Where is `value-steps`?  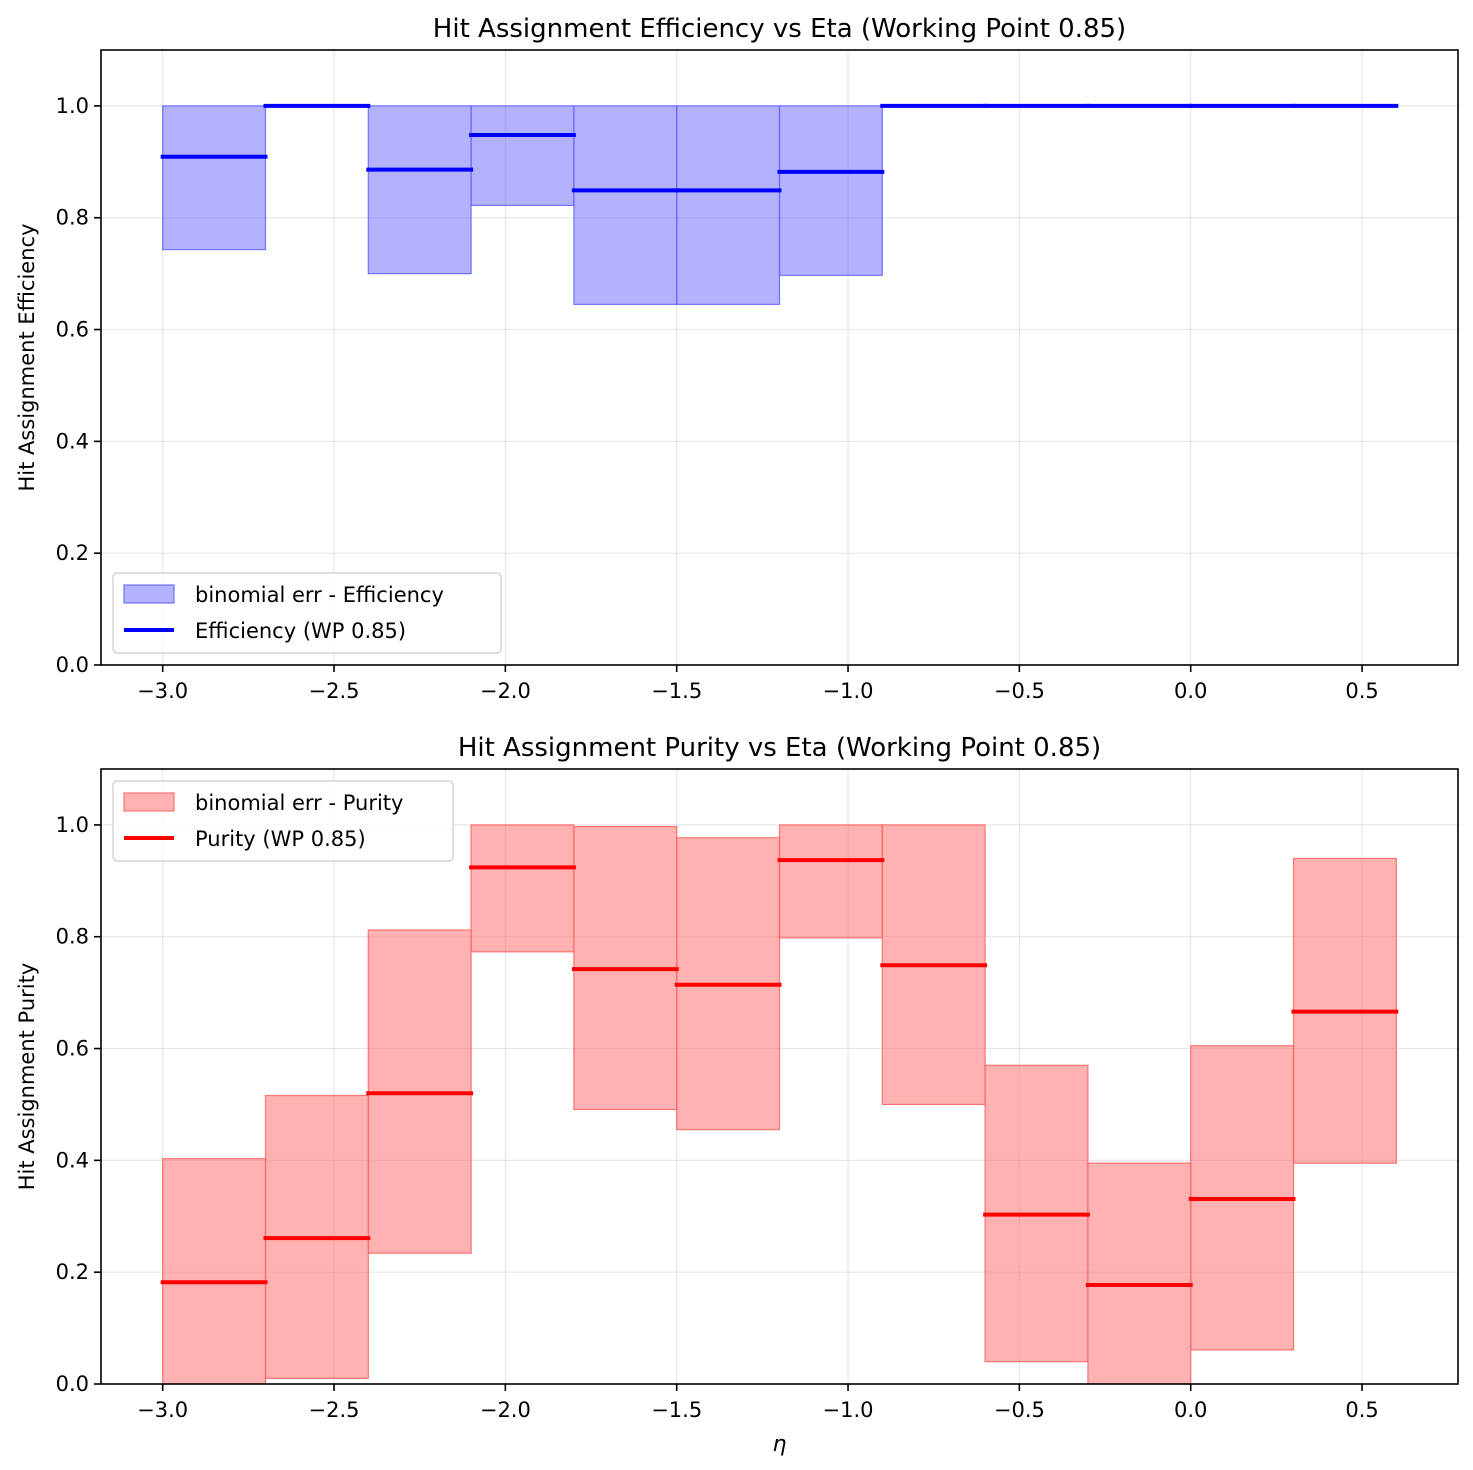
value-steps is located at coordinates (779, 148).